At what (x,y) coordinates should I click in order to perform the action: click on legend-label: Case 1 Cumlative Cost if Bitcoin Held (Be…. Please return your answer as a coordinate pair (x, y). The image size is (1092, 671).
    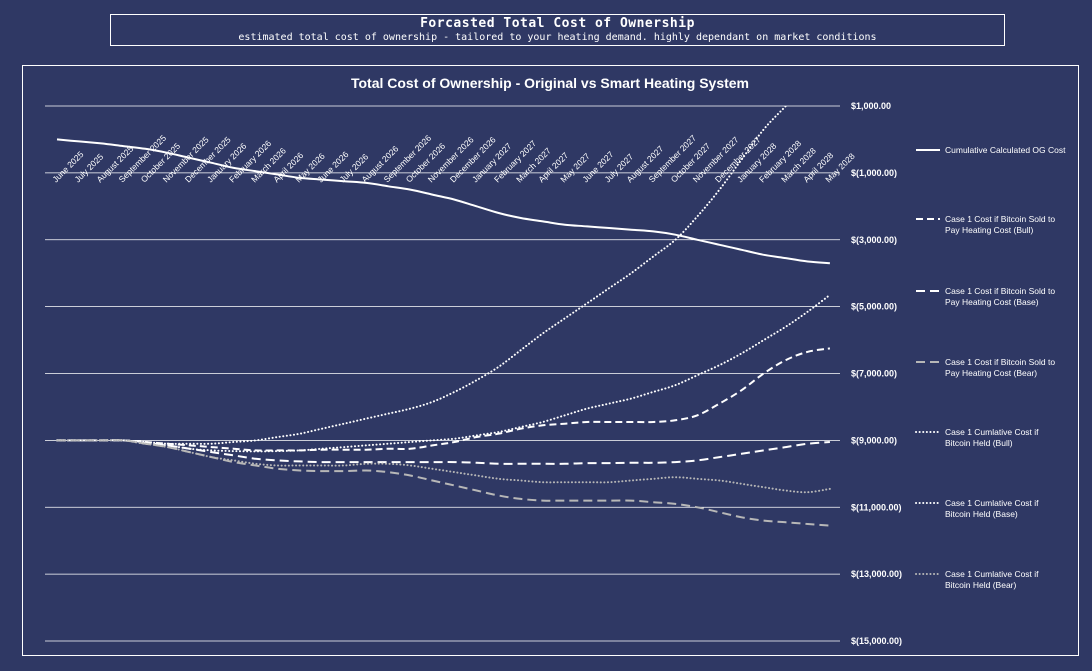
    Looking at the image, I should click on (992, 579).